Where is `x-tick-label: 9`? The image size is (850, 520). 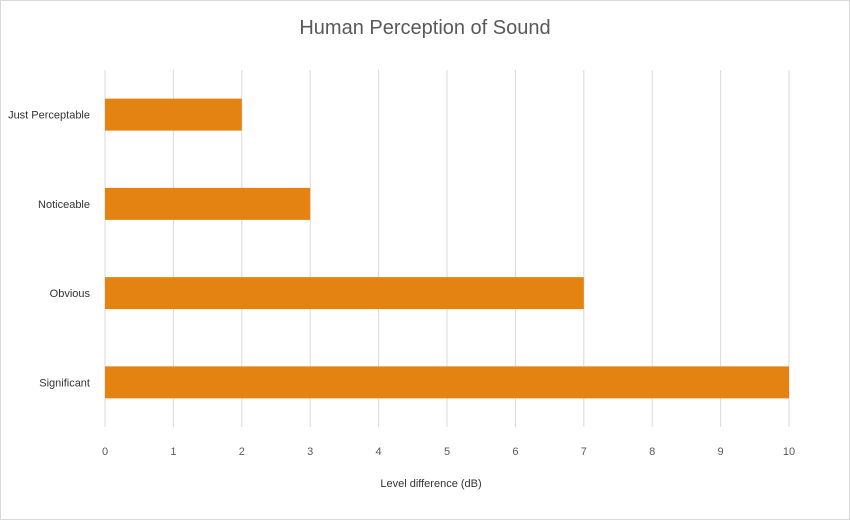
x-tick-label: 9 is located at coordinates (721, 452).